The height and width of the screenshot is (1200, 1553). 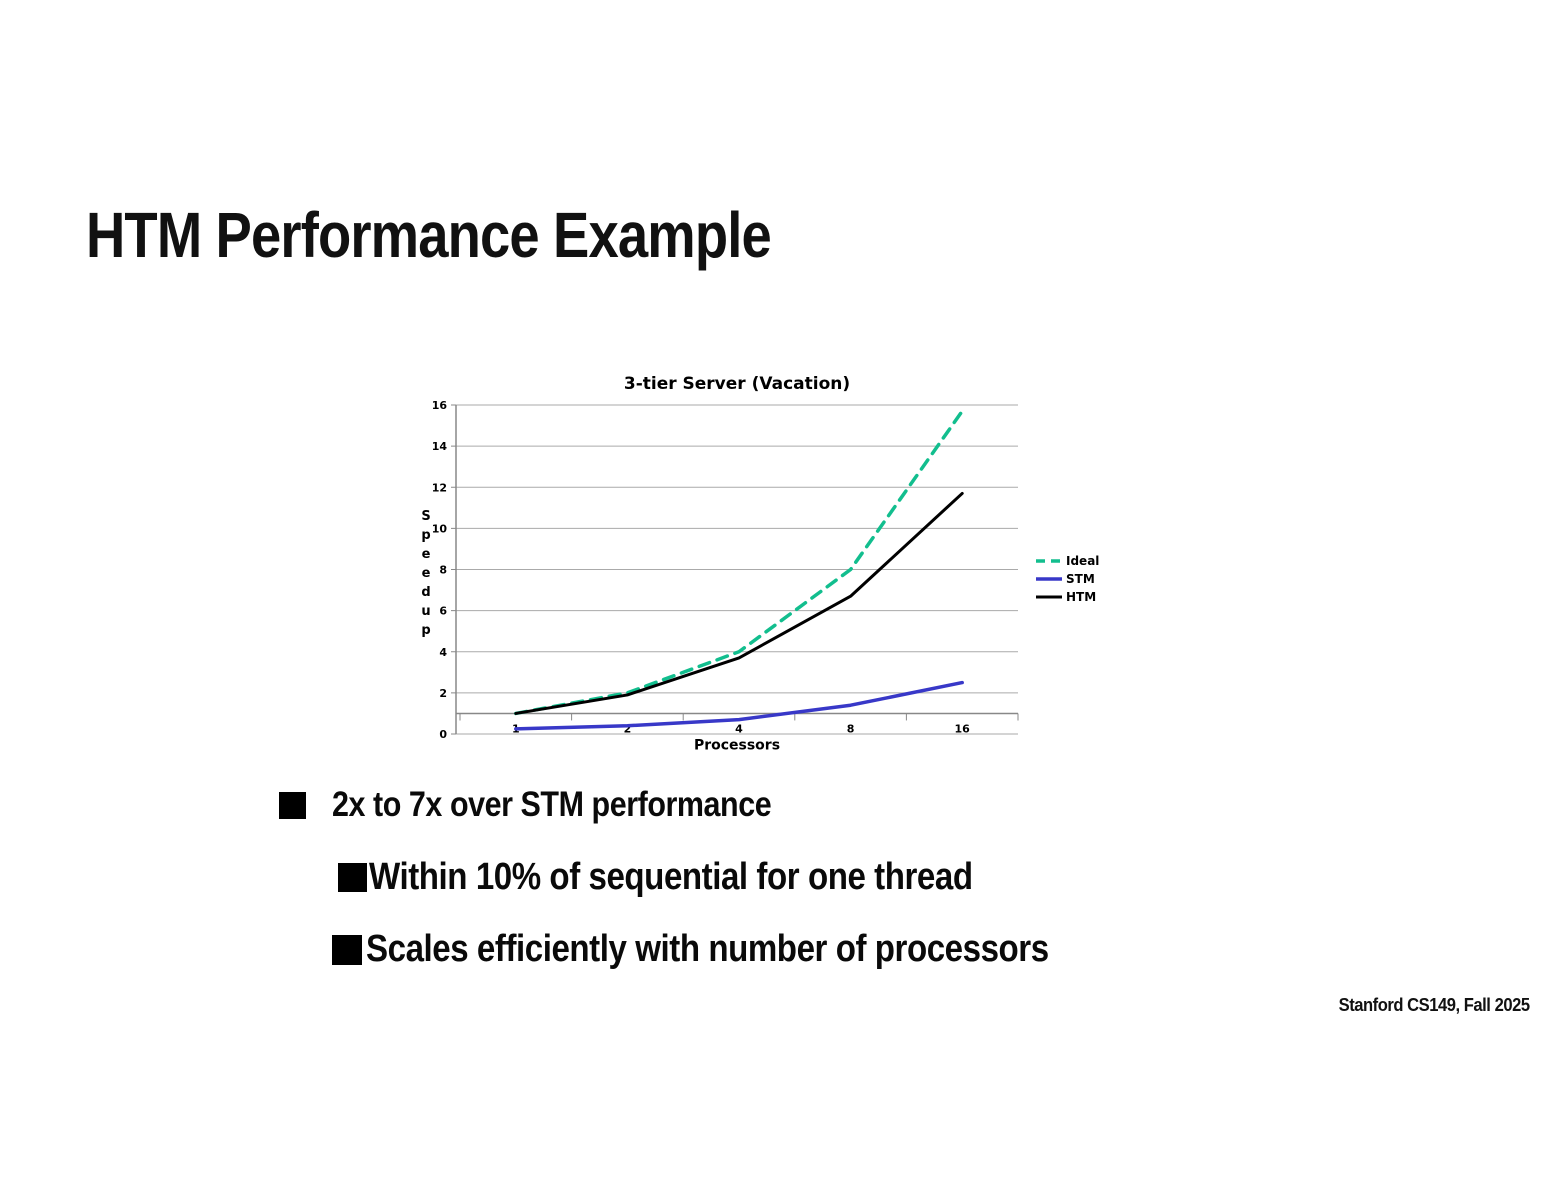 I want to click on y-axis-label-letter: u, so click(x=425, y=611).